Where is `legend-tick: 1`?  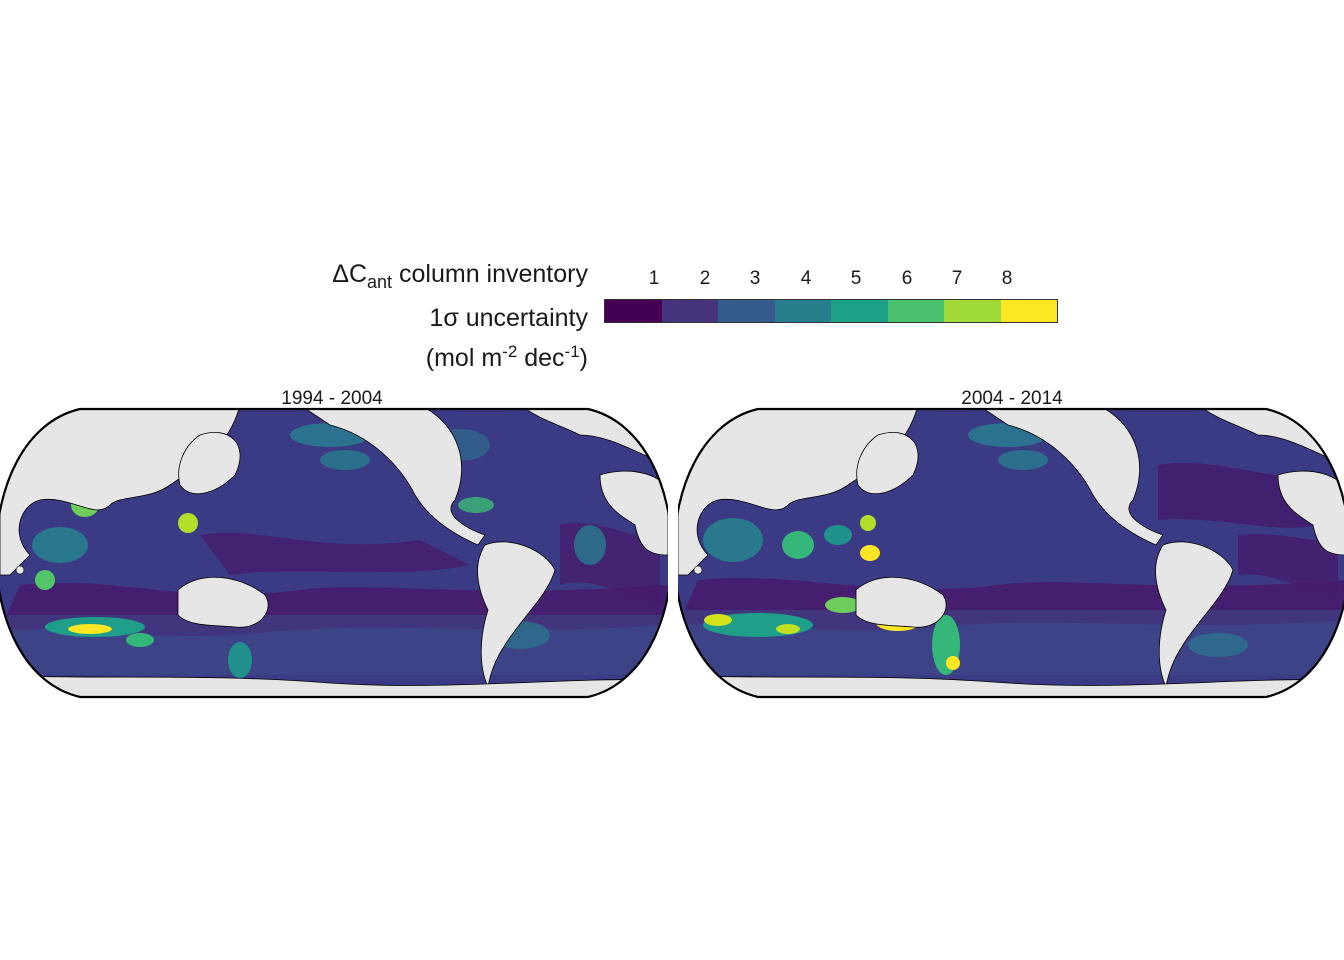 legend-tick: 1 is located at coordinates (654, 278).